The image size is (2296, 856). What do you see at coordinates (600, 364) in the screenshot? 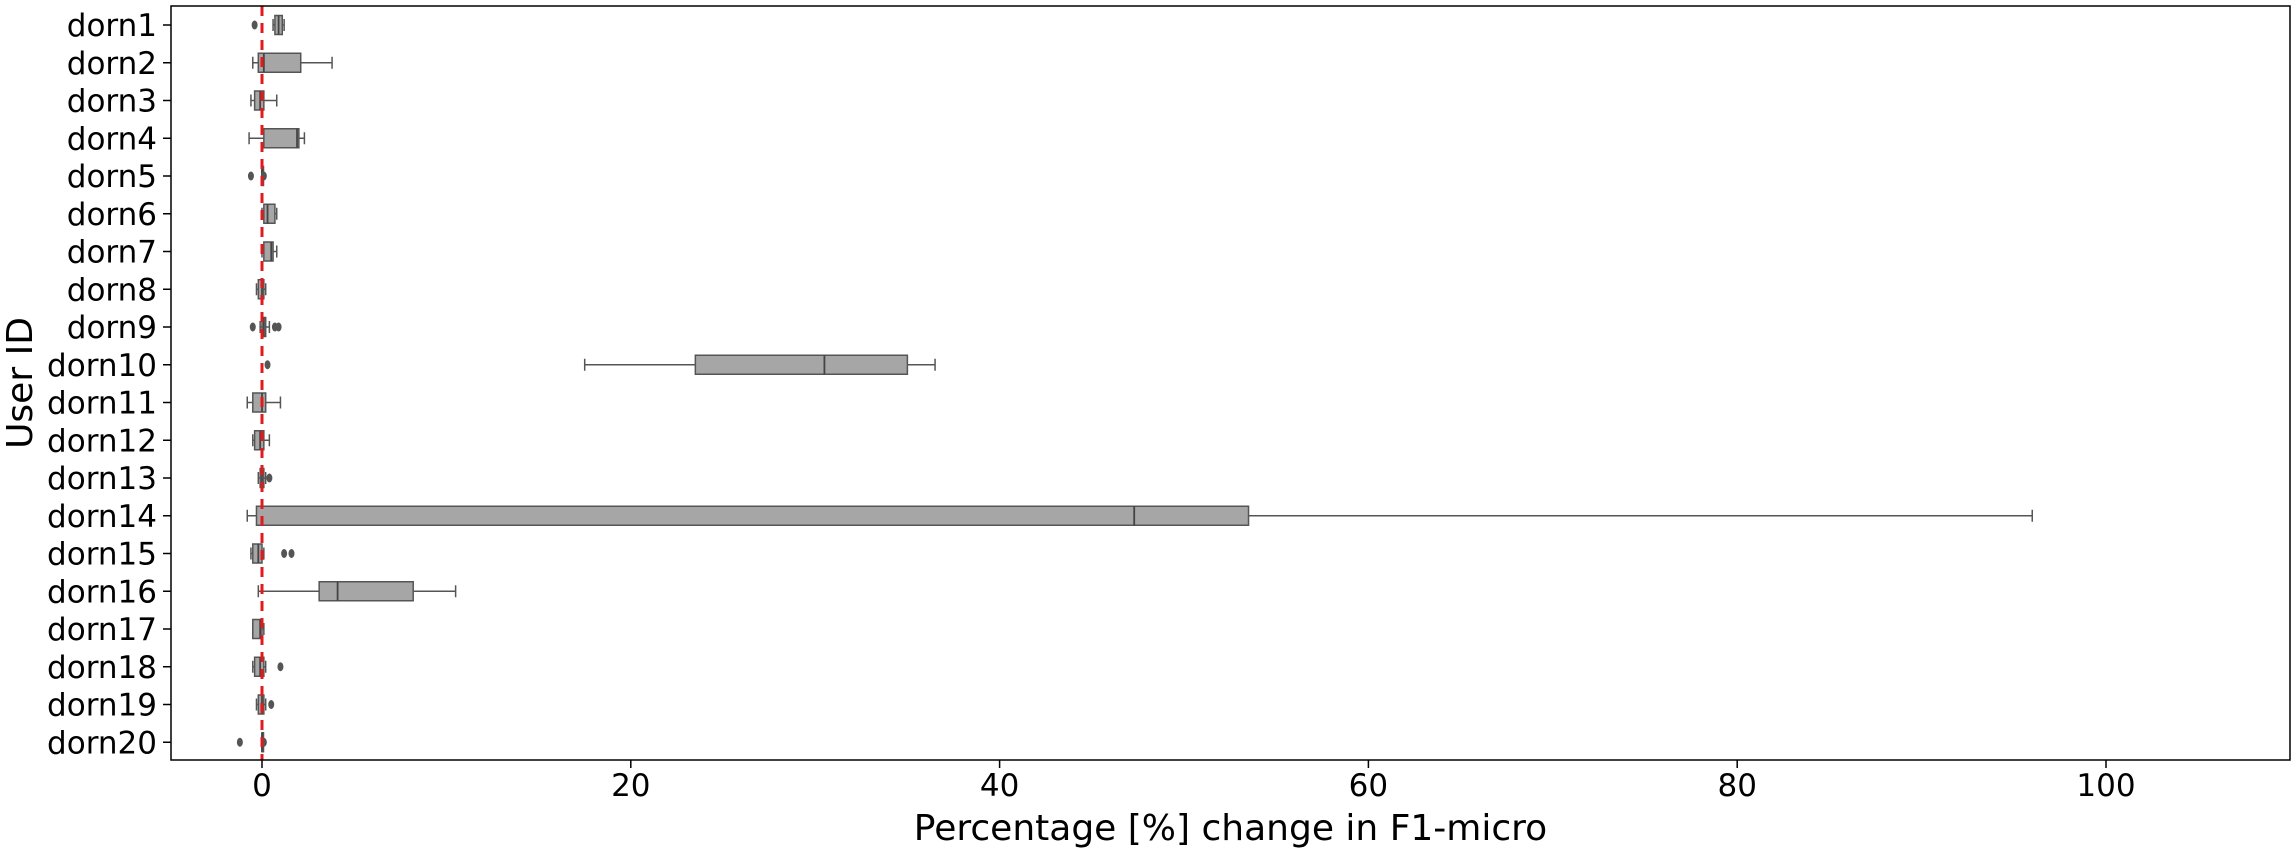
I see `box-dorn10` at bounding box center [600, 364].